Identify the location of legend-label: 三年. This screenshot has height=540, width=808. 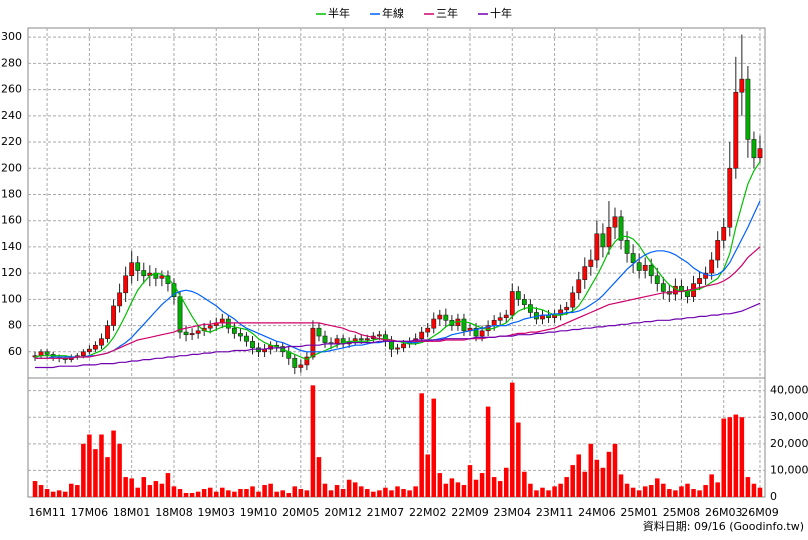
(447, 13).